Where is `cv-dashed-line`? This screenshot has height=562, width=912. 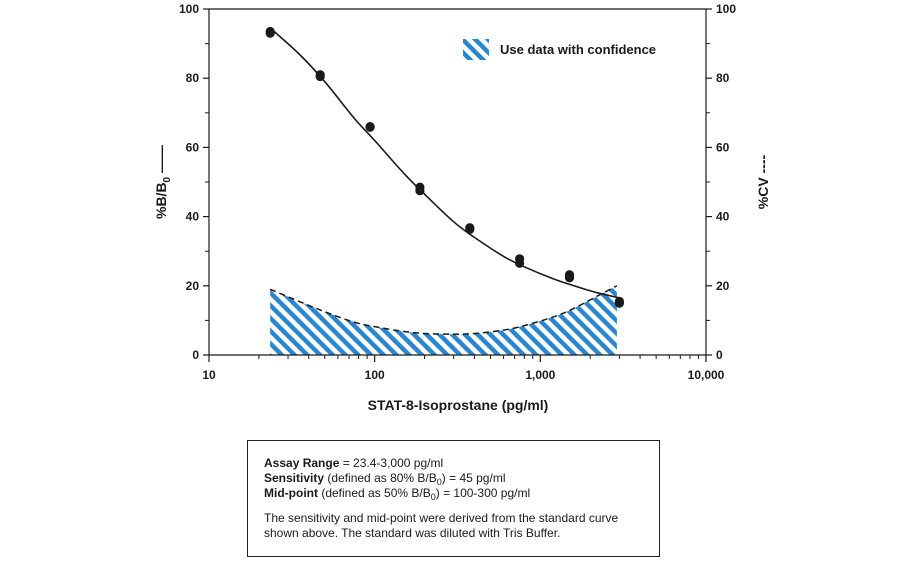
cv-dashed-line is located at coordinates (443, 310).